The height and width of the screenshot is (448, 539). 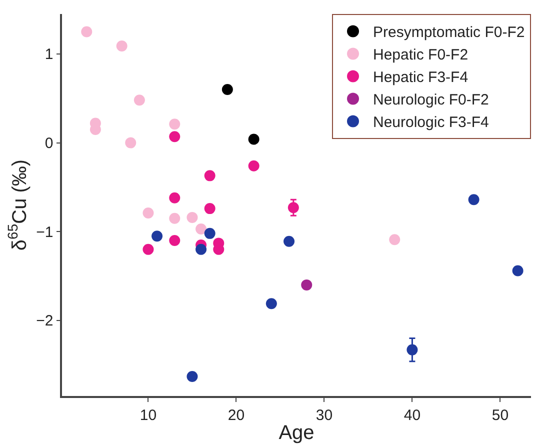 What do you see at coordinates (500, 415) in the screenshot?
I see `x-tick-label: 50` at bounding box center [500, 415].